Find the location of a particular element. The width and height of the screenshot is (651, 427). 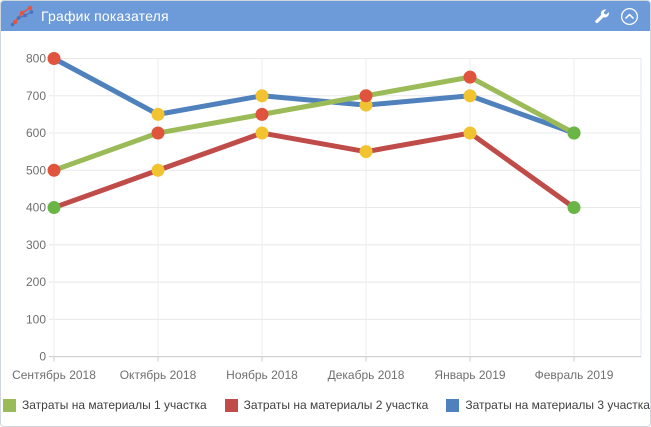

legend-item-1: Затраты на материалы 1 участка is located at coordinates (105, 405).